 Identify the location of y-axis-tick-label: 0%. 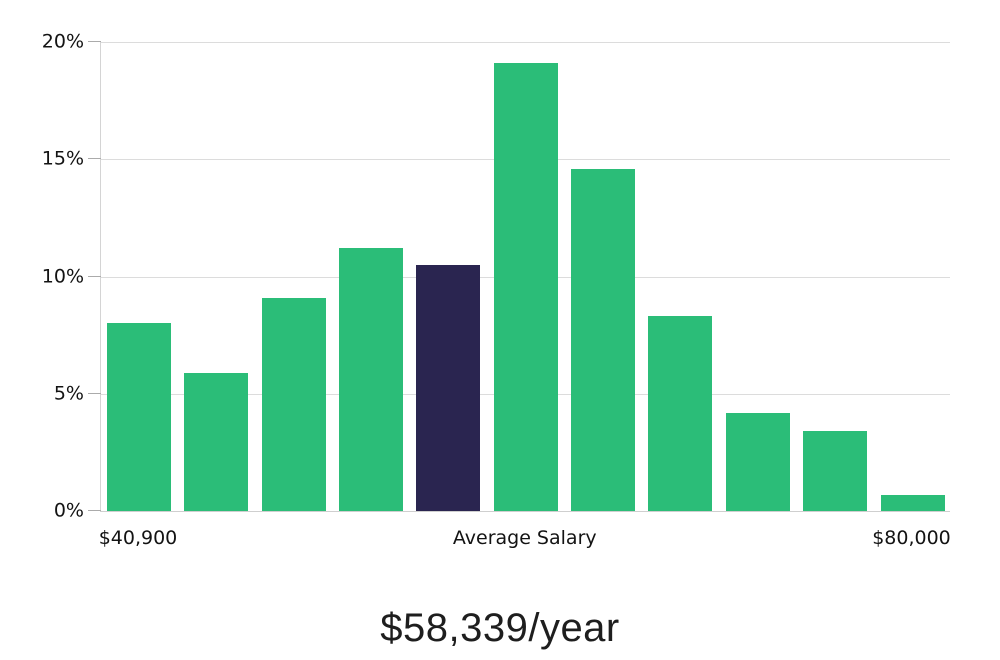
(68, 510).